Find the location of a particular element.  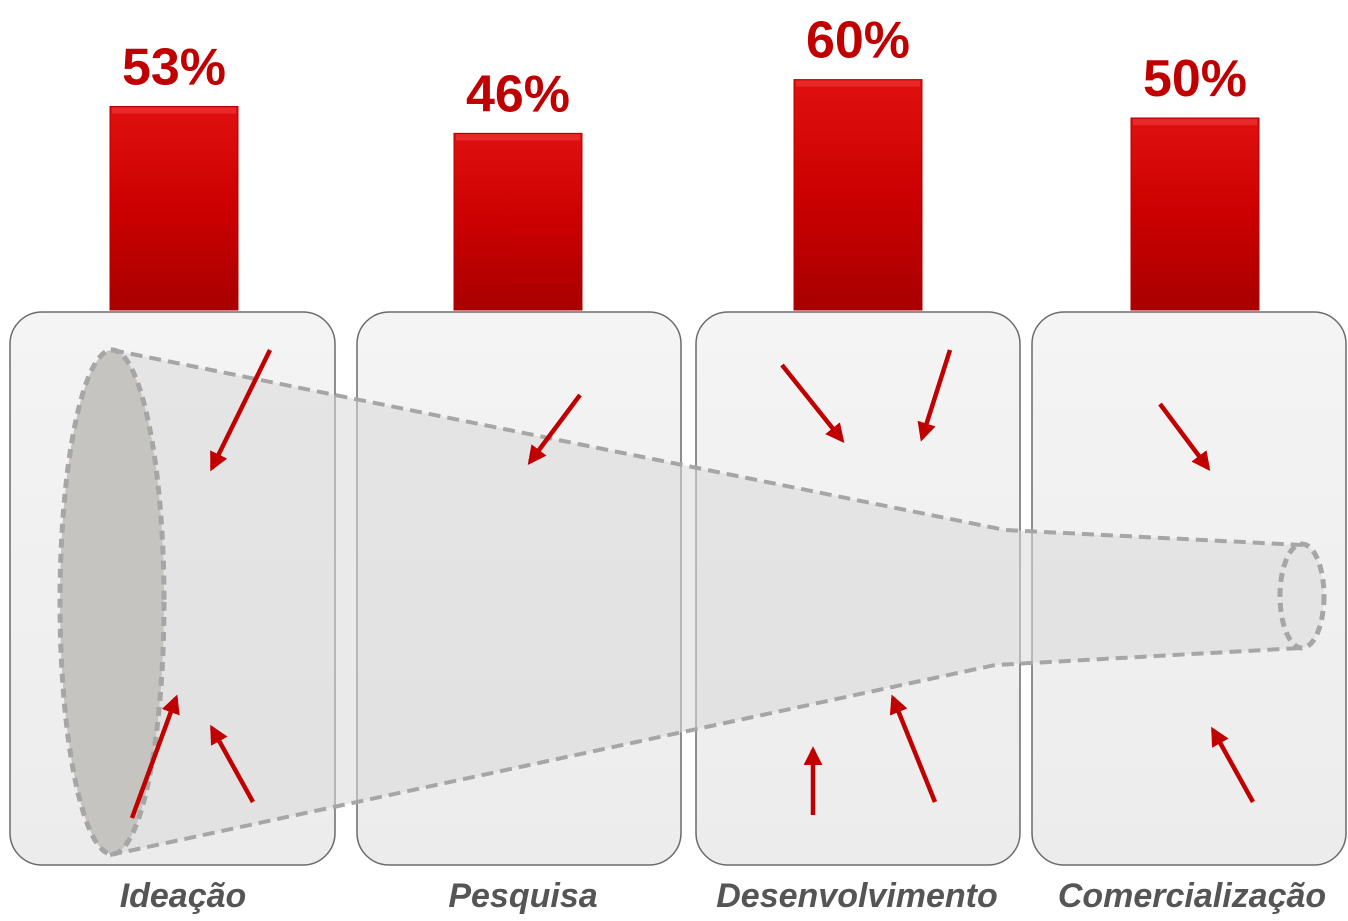

bar-desenvolvimento is located at coordinates (858, 195).